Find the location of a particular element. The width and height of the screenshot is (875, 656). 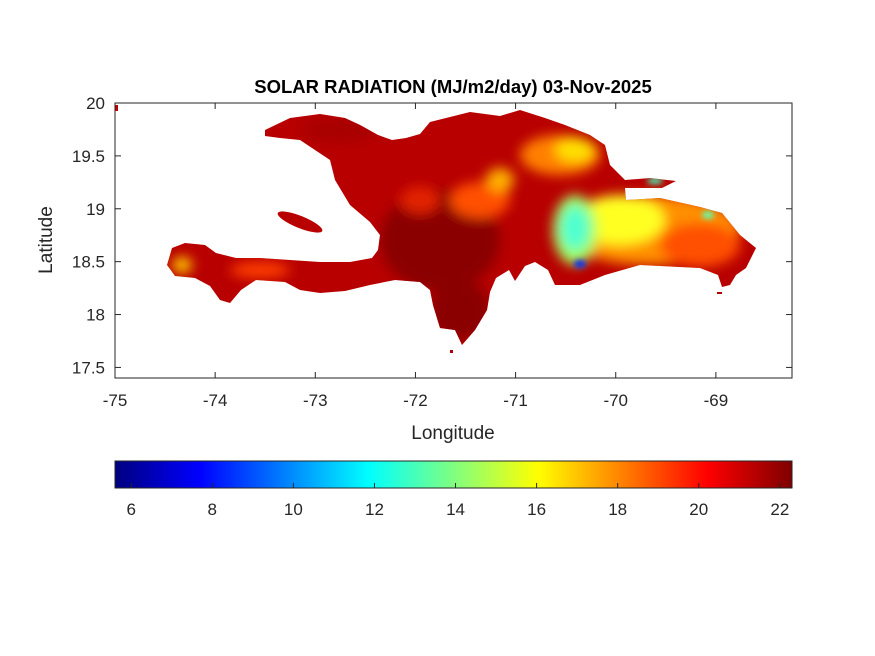

y-axis-label: Latitude is located at coordinates (46, 240).